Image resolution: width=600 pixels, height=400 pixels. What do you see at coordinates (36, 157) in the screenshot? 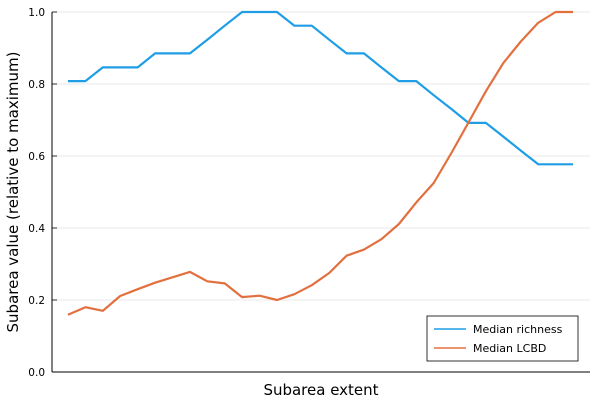
I see `y-tick-label: 0.6` at bounding box center [36, 157].